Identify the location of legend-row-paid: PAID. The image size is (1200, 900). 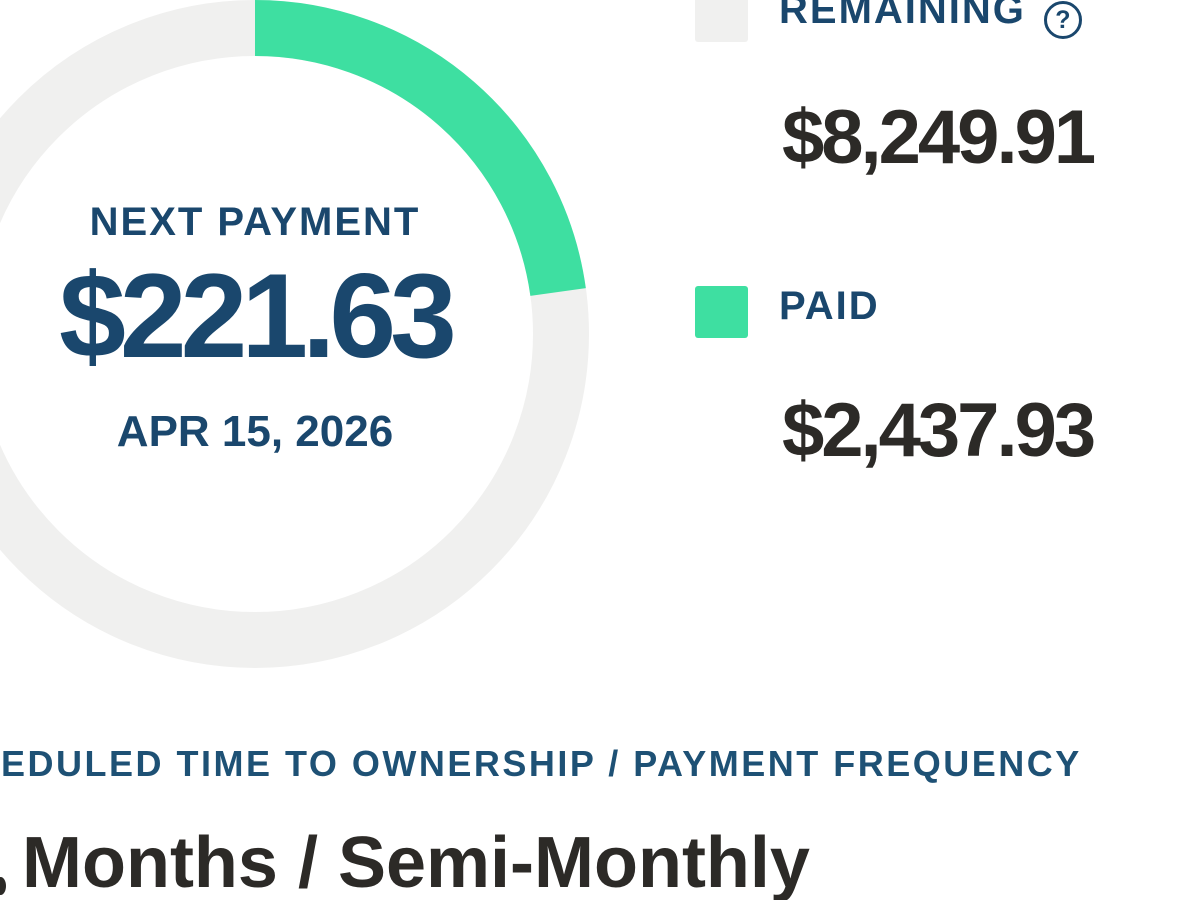
(829, 306).